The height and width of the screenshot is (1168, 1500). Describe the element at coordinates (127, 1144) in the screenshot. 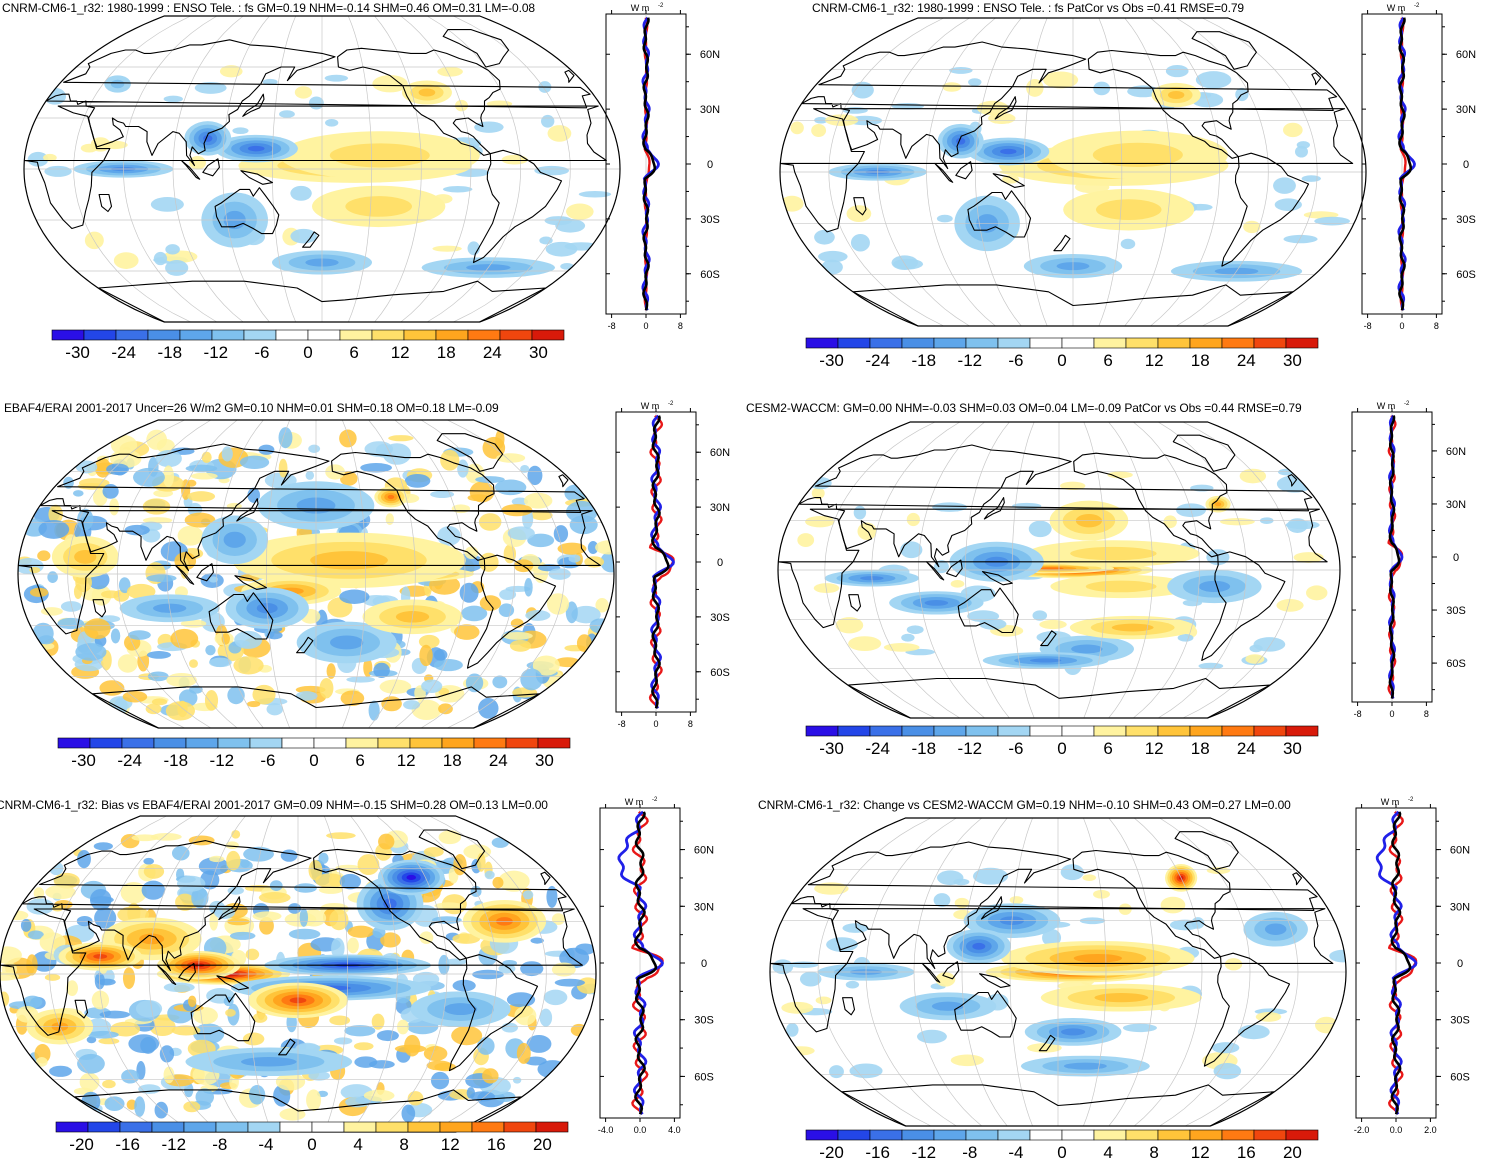

I see `colorbar-tick-label: -16` at that location.